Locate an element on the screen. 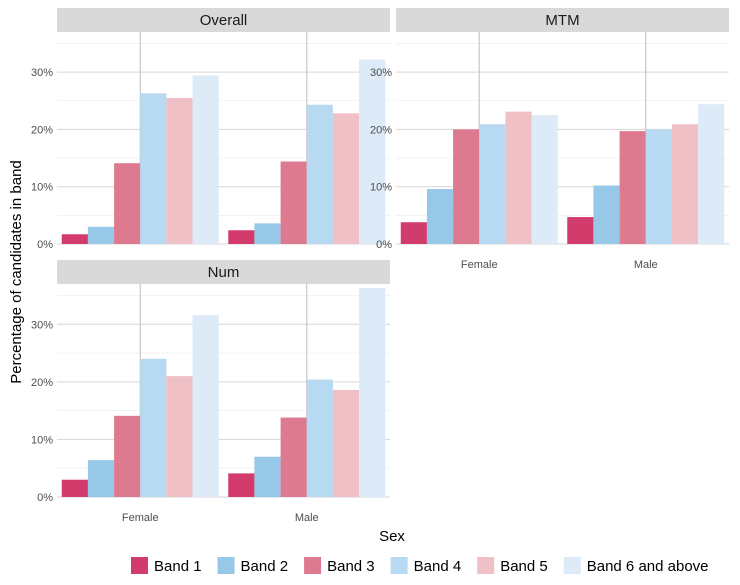  legend-label: Band 5 is located at coordinates (524, 566).